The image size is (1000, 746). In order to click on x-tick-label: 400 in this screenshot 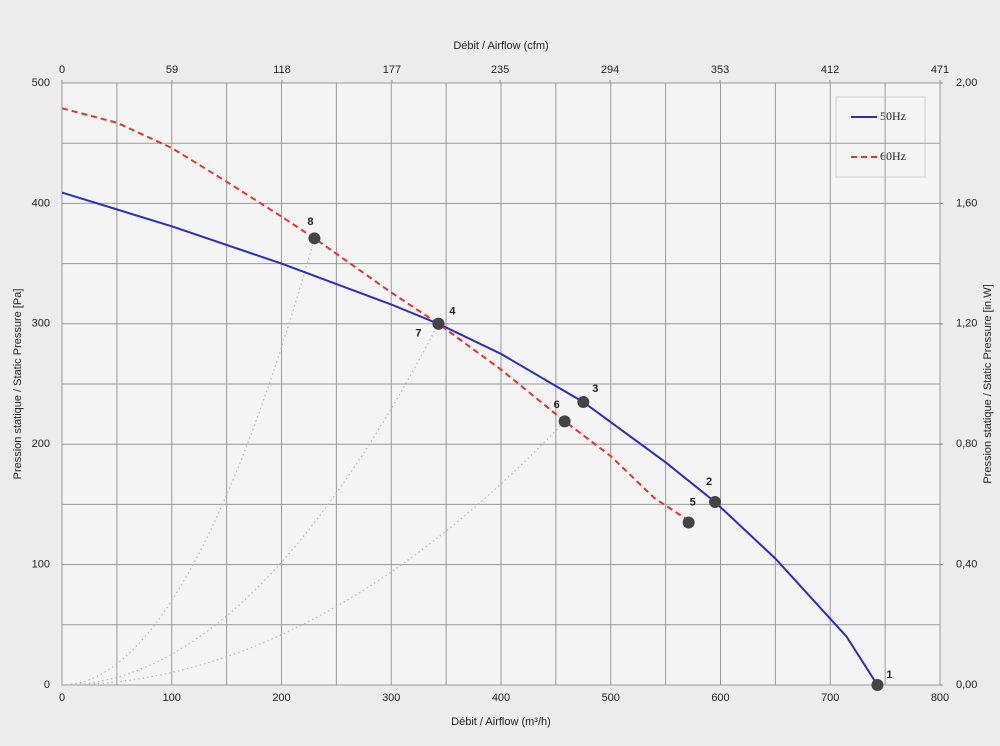, I will do `click(501, 698)`.